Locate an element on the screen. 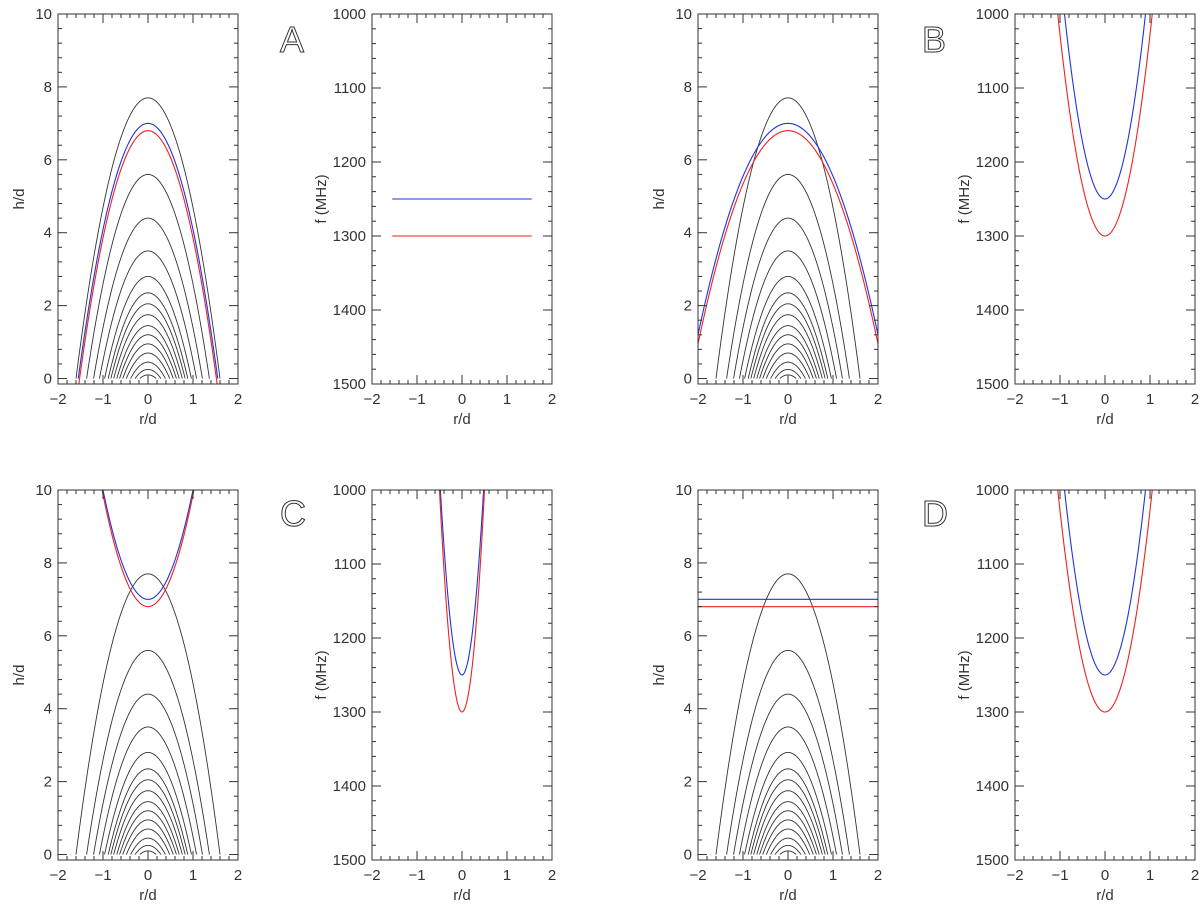 Image resolution: width=1200 pixels, height=916 pixels. y-tick-label: 10 is located at coordinates (43, 14).